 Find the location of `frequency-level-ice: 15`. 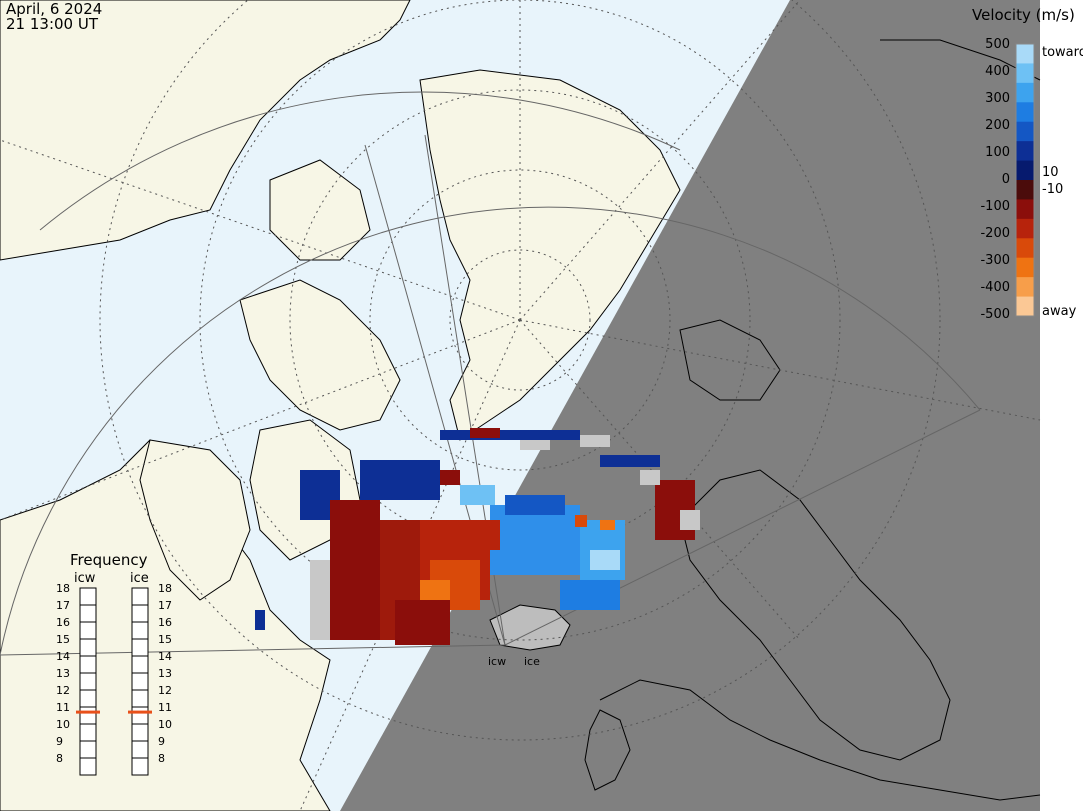

frequency-level-ice: 15 is located at coordinates (165, 639).